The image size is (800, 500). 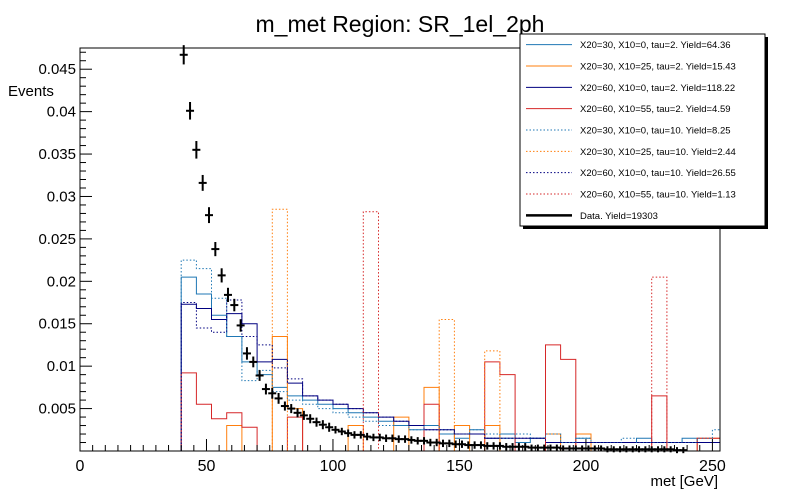 What do you see at coordinates (57, 69) in the screenshot?
I see `y-tick-label: 0.045` at bounding box center [57, 69].